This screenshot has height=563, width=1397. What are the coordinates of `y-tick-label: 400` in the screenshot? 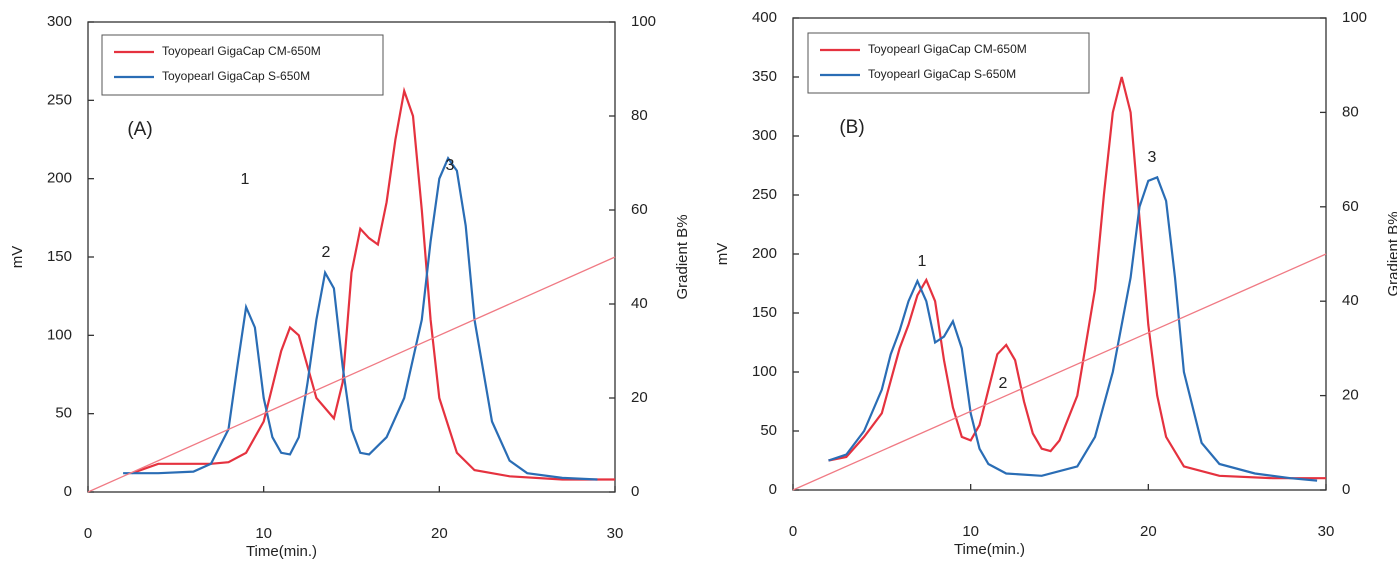 It's located at (764, 17).